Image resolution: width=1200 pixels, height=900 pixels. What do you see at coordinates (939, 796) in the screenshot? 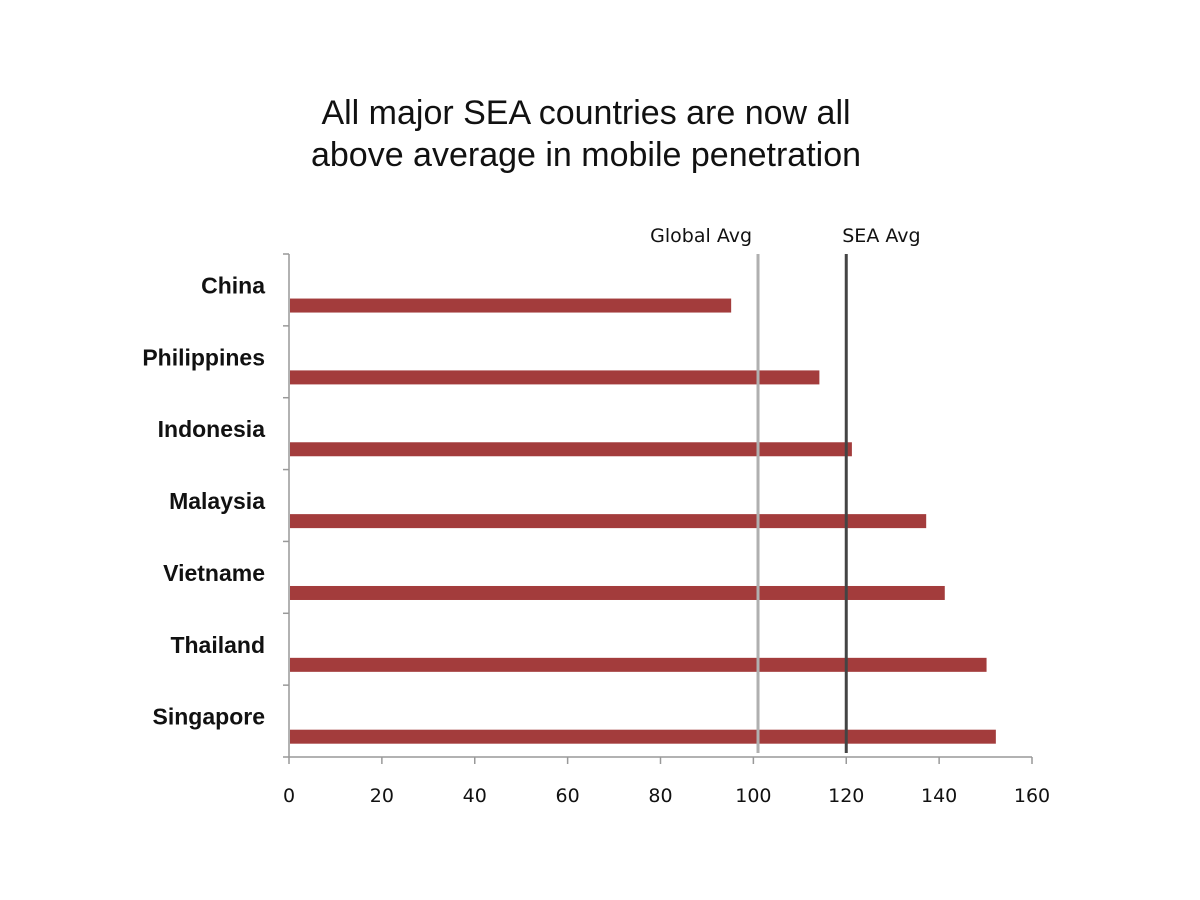
I see `x-tick-label: 140` at bounding box center [939, 796].